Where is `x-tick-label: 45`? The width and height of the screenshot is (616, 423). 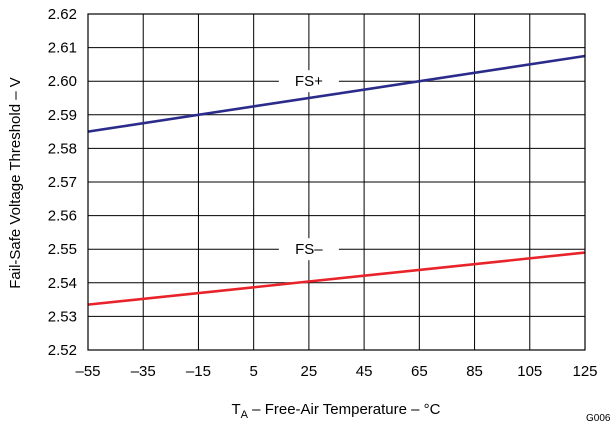 x-tick-label: 45 is located at coordinates (364, 371).